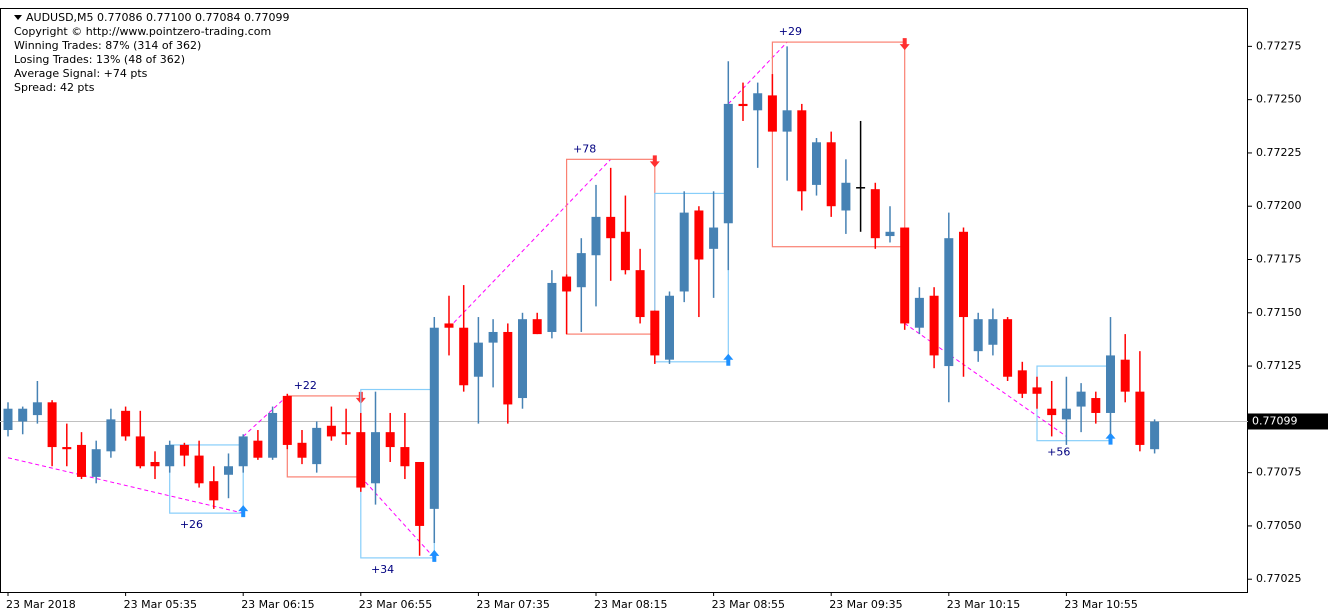 Image resolution: width=1333 pixels, height=613 pixels. Describe the element at coordinates (277, 604) in the screenshot. I see `x-tick-label: 23 Mar 06:15` at that location.